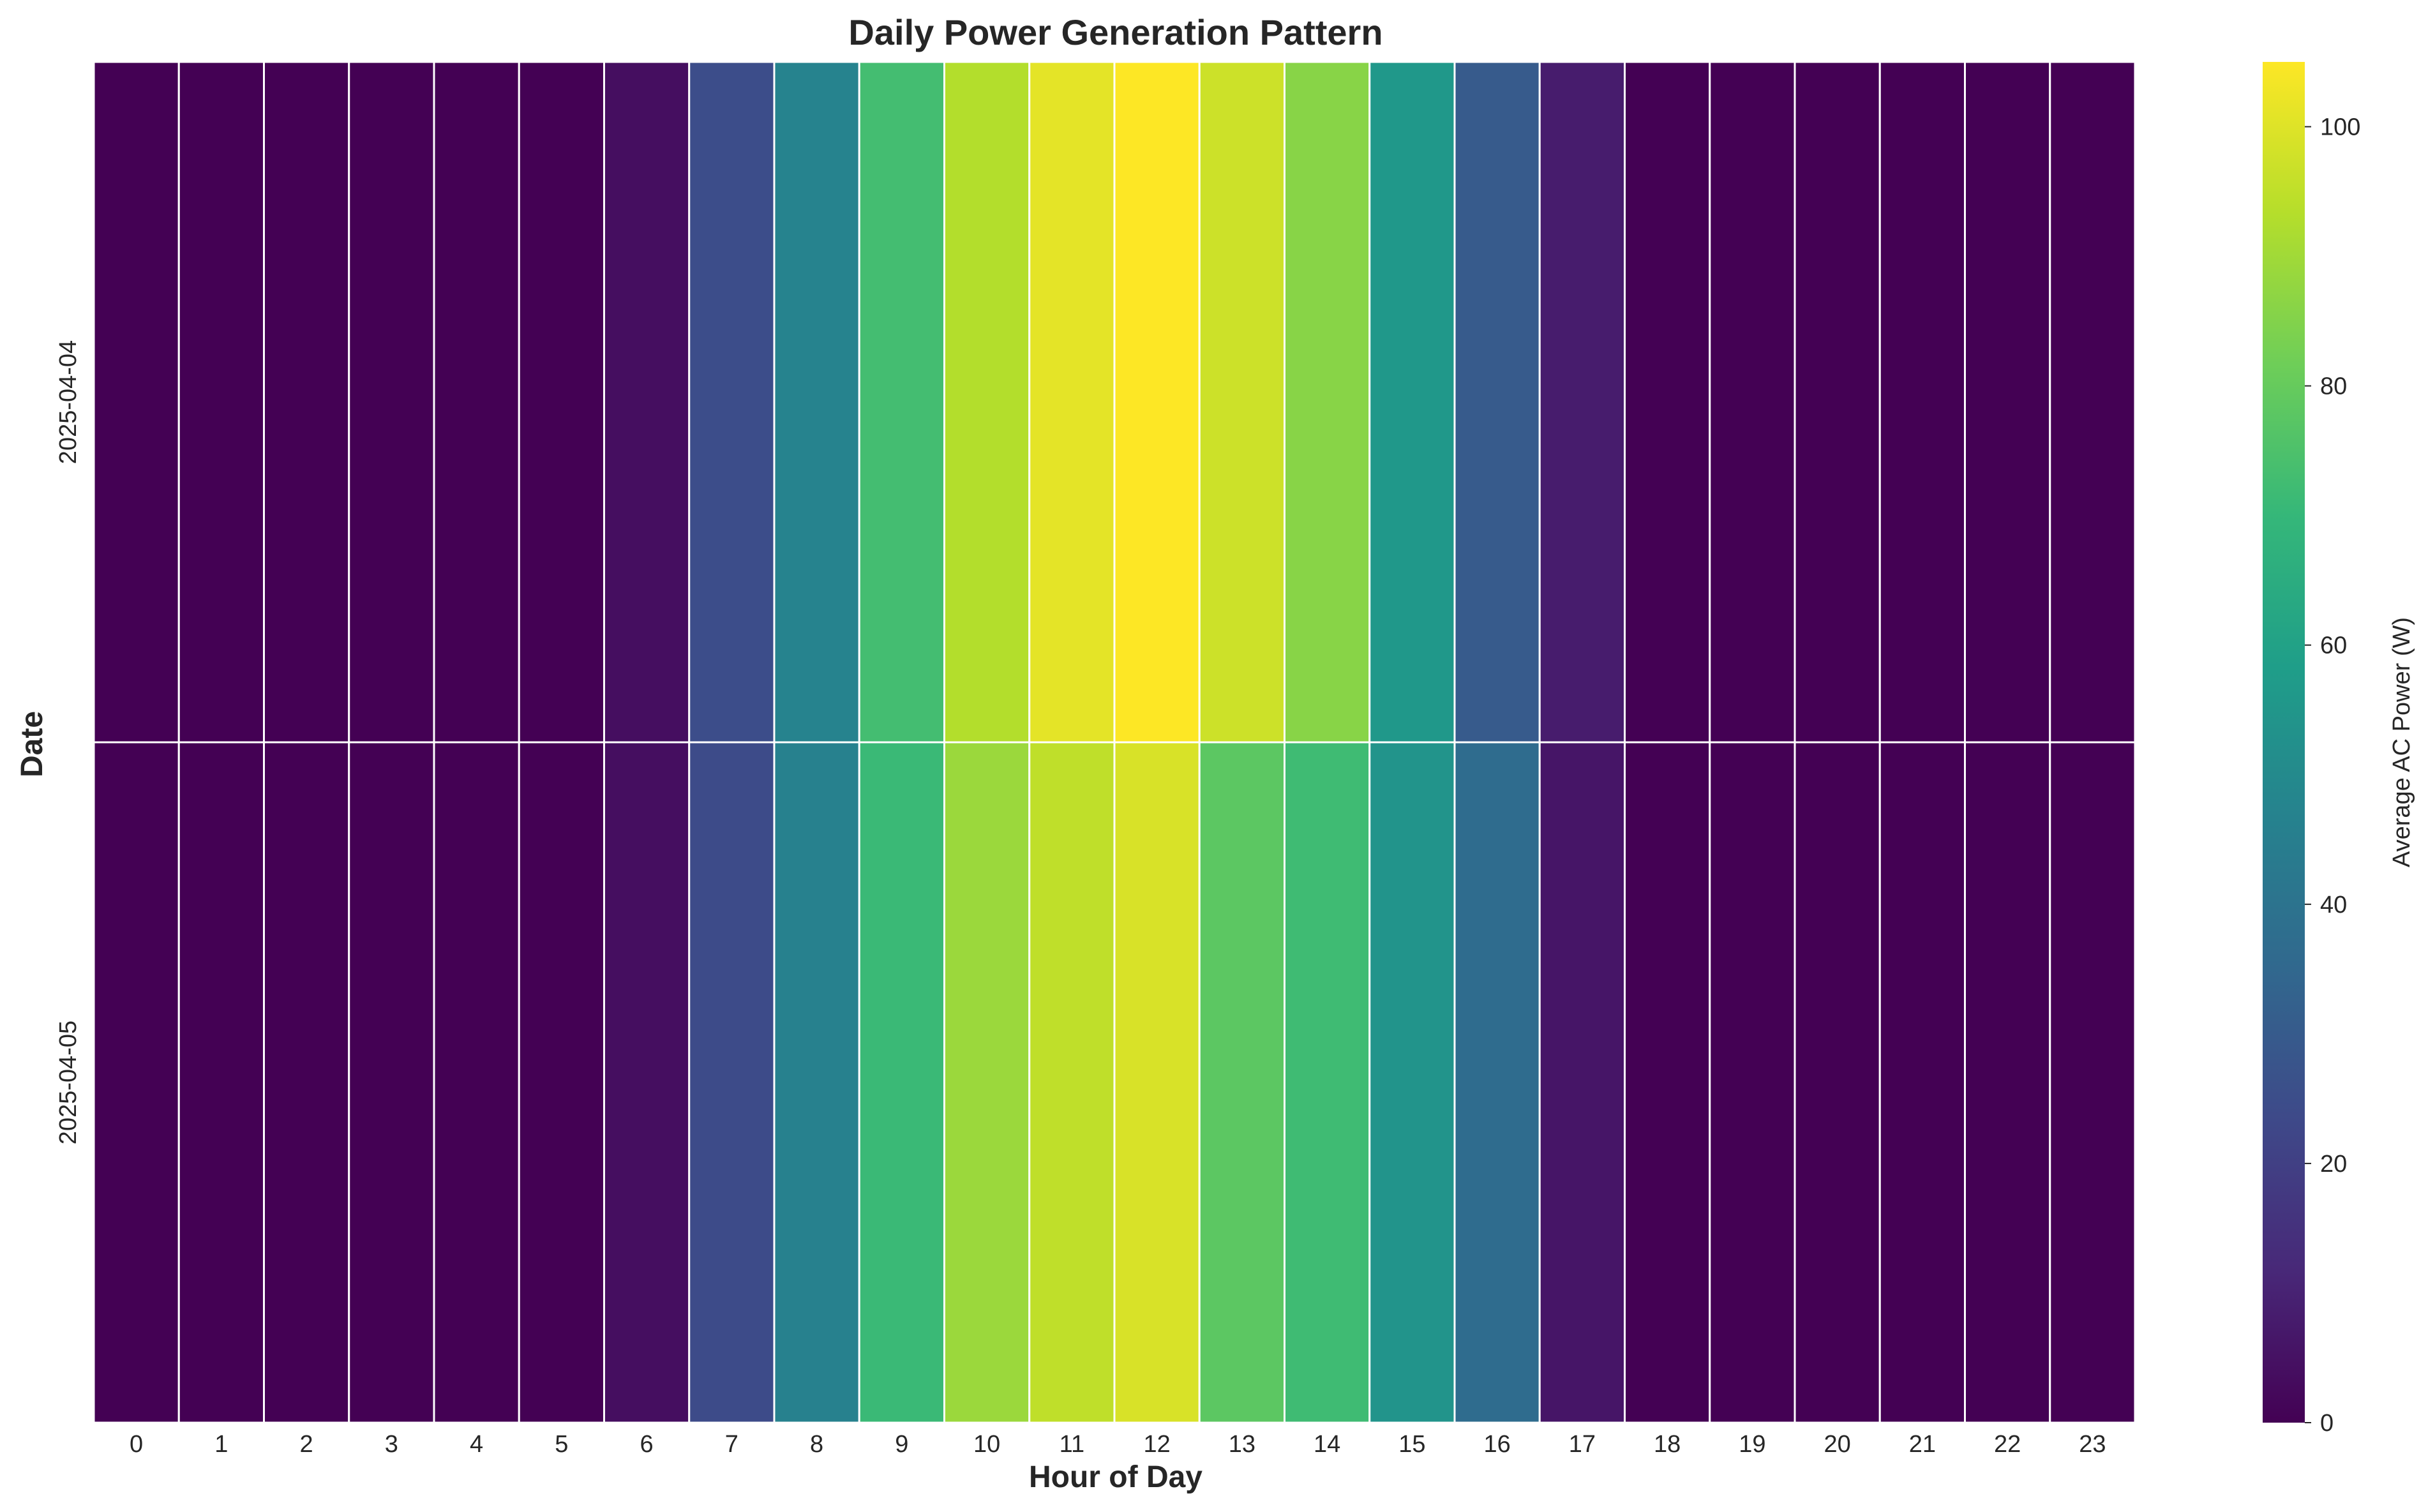 The width and height of the screenshot is (2435, 1512). I want to click on x-tick-label: 22, so click(2007, 1445).